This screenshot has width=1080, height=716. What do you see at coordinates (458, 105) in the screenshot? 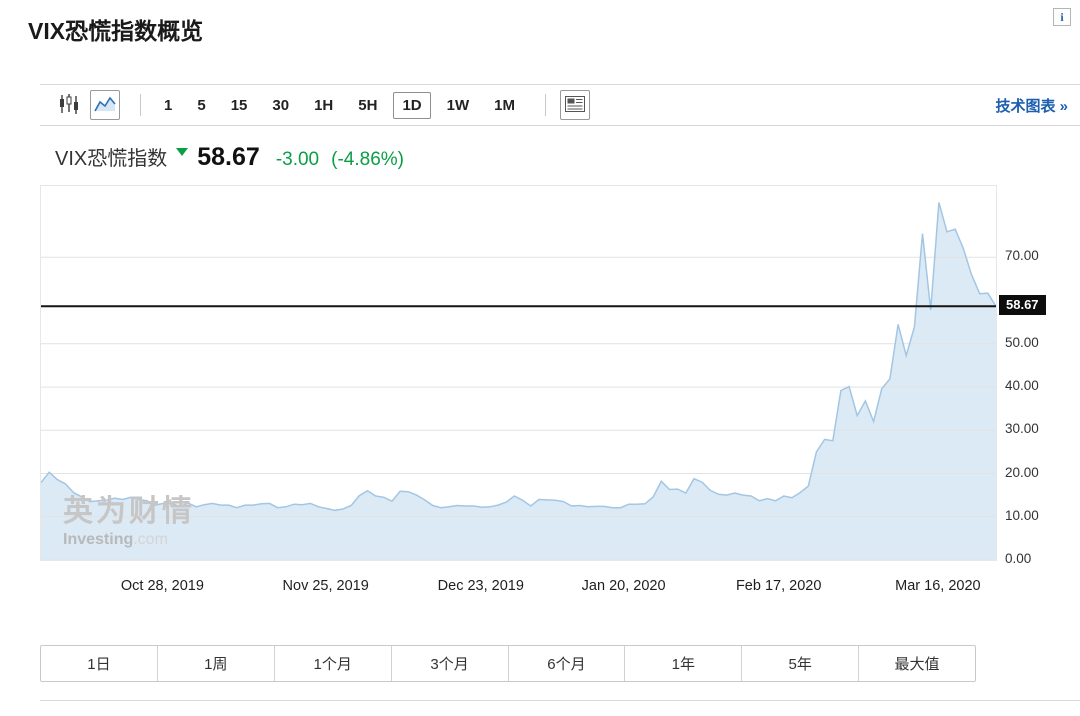
I see `interval-button-1w: 1W` at bounding box center [458, 105].